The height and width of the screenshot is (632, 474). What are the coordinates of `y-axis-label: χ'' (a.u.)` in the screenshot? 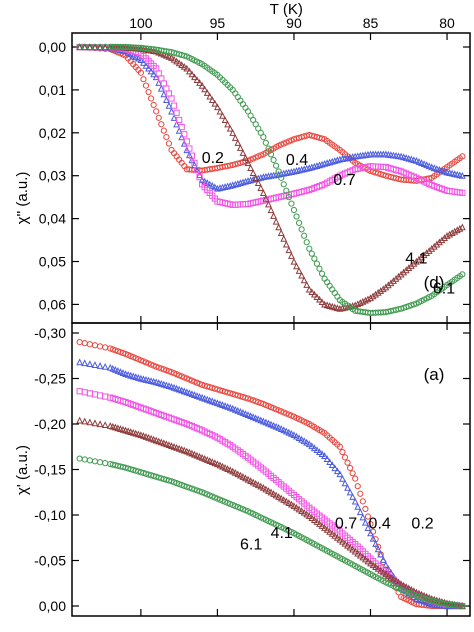 It's located at (22, 198).